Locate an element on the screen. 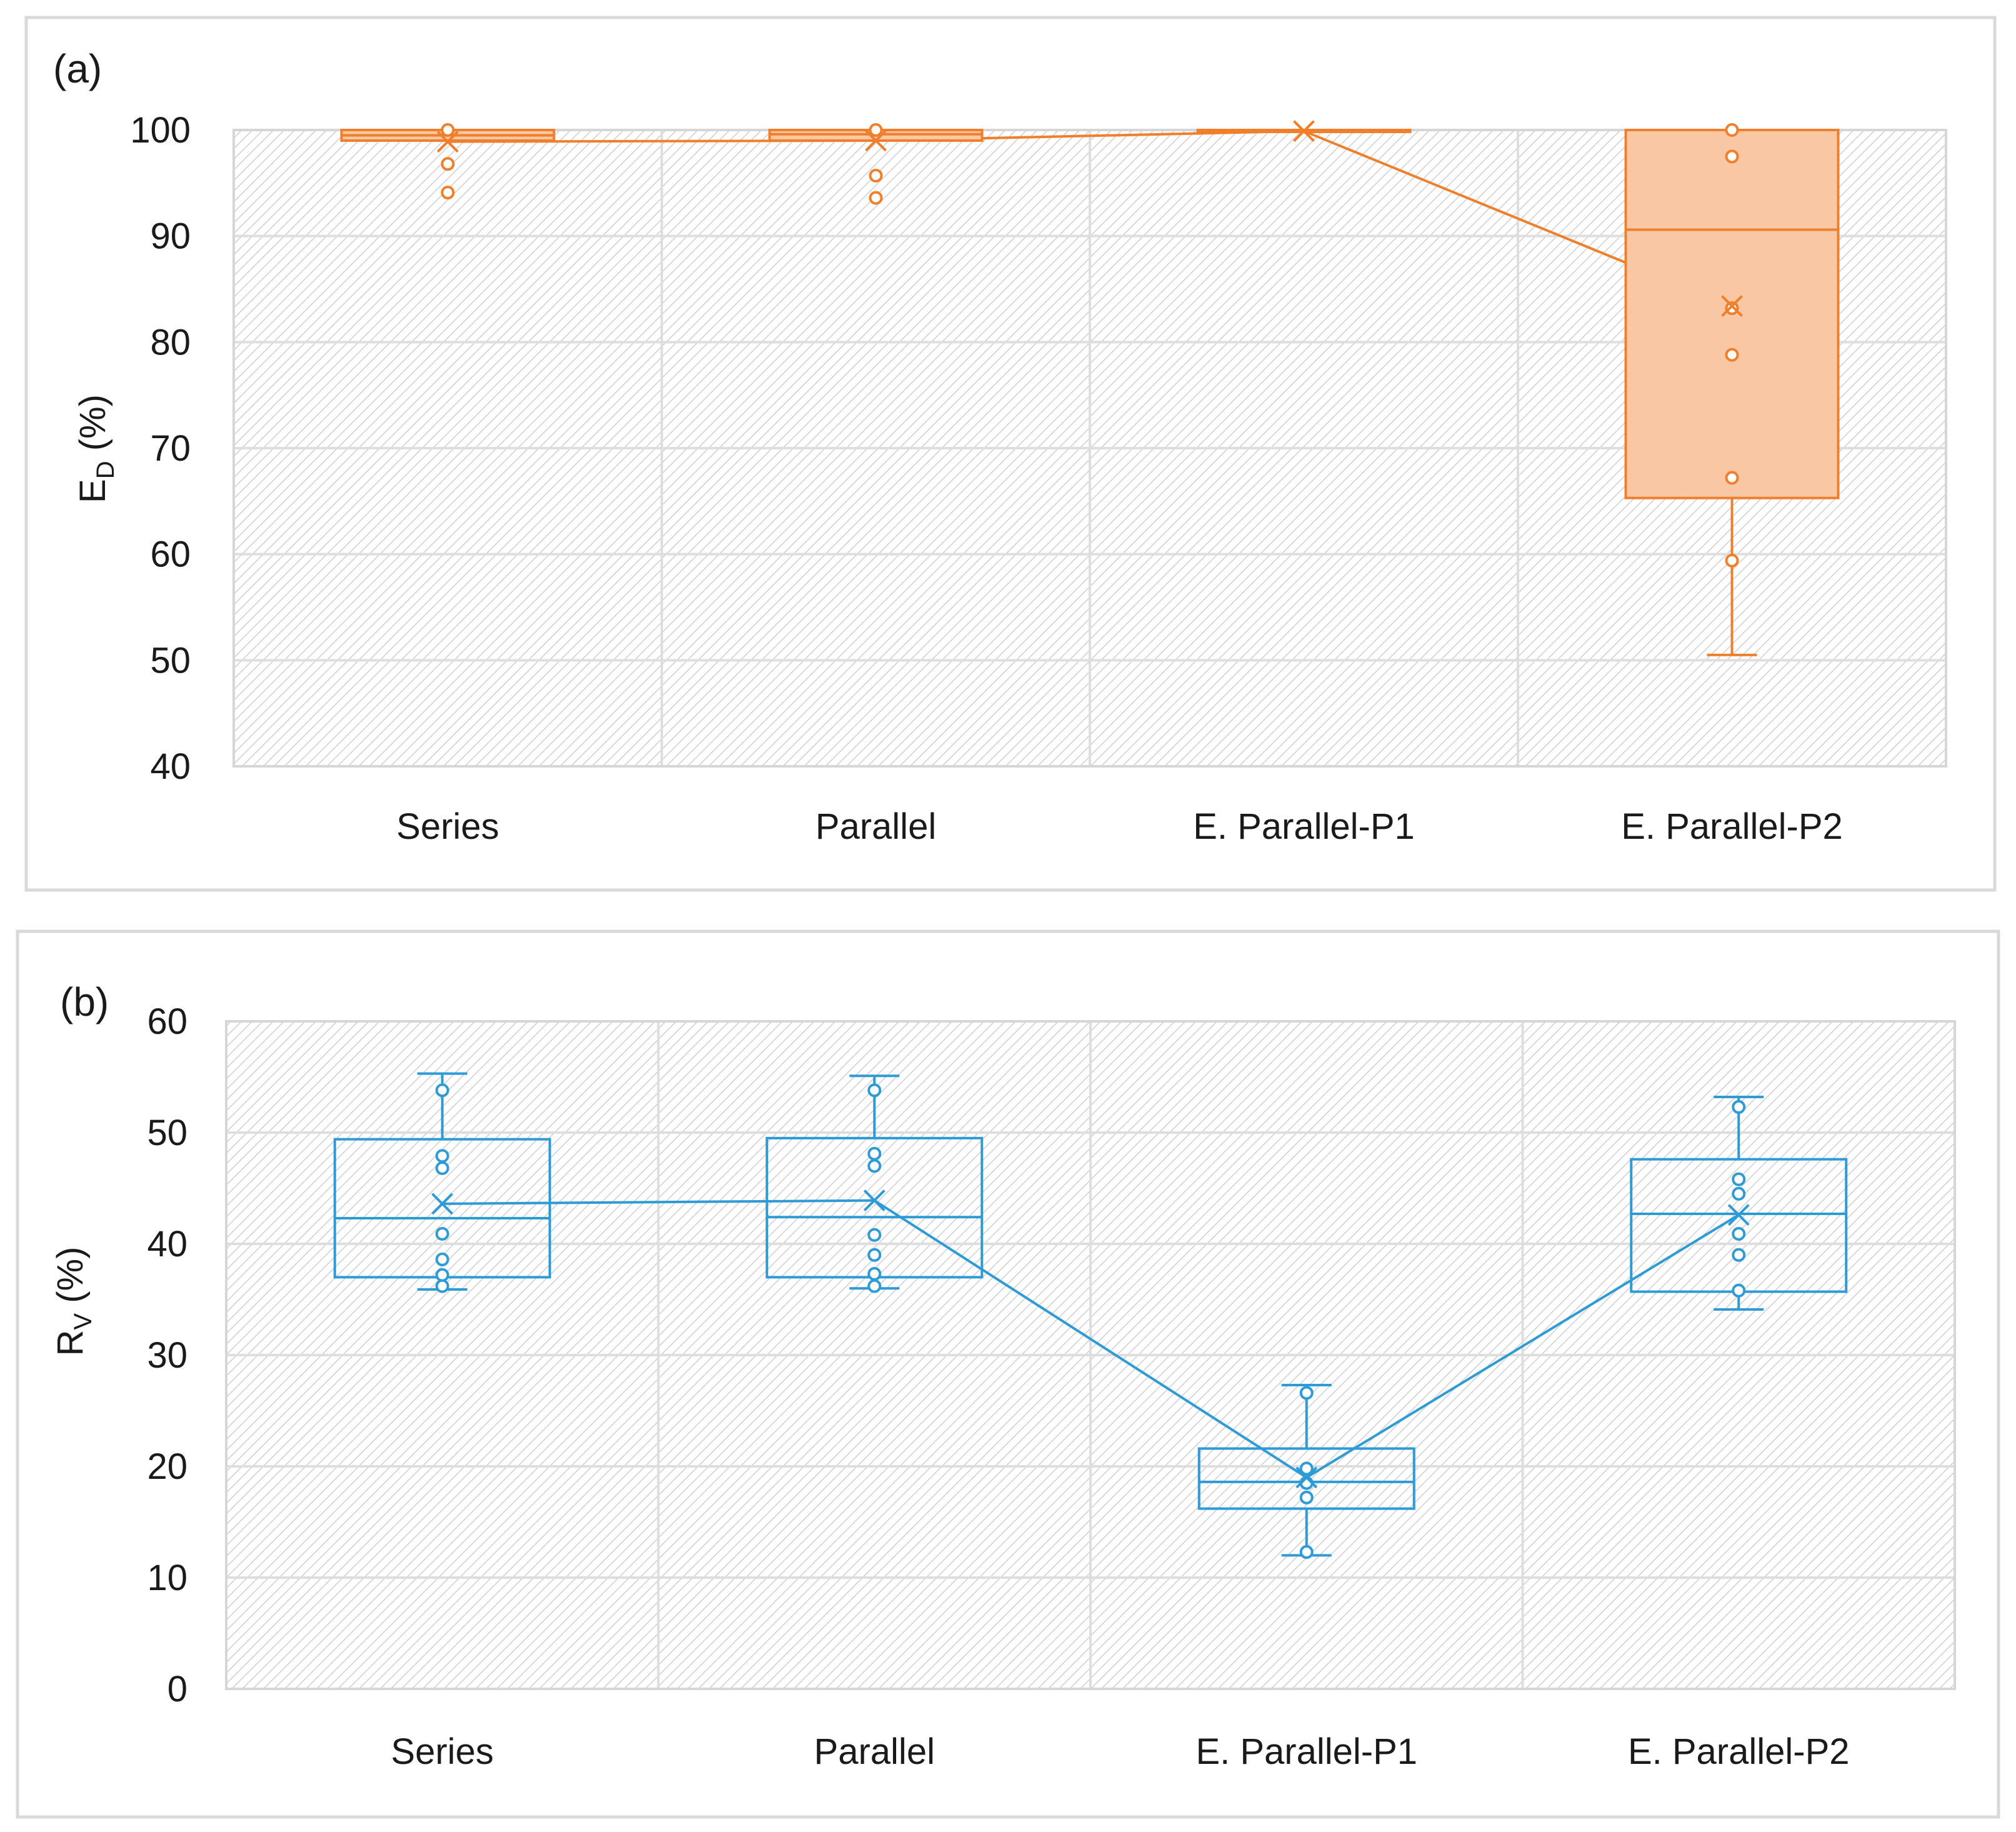 The width and height of the screenshot is (2016, 1832). panel-a-y-tick-90: 90 is located at coordinates (170, 236).